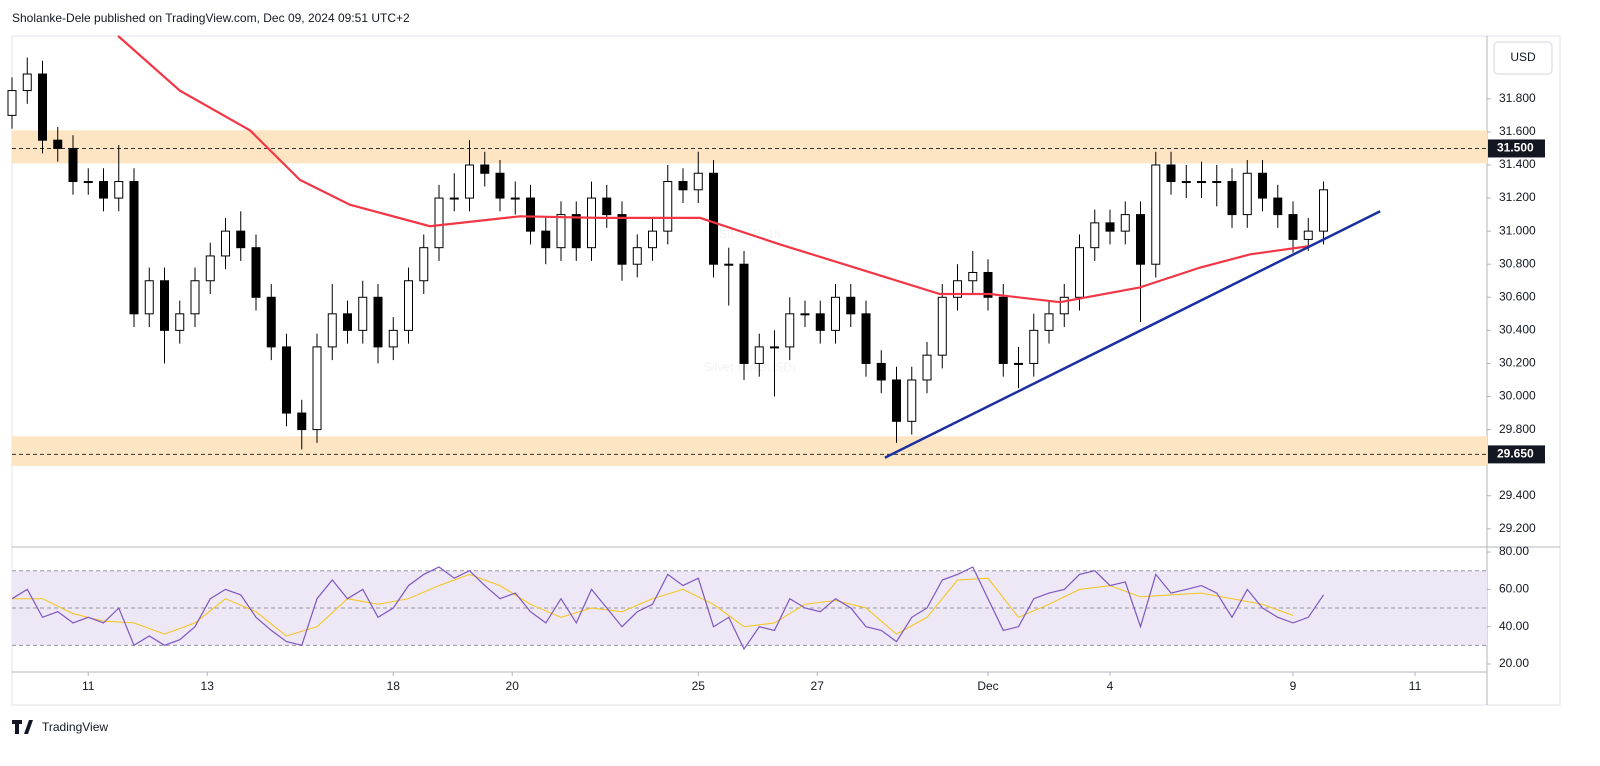 This screenshot has width=1600, height=766. I want to click on y-tick-label: 30.200, so click(1517, 363).